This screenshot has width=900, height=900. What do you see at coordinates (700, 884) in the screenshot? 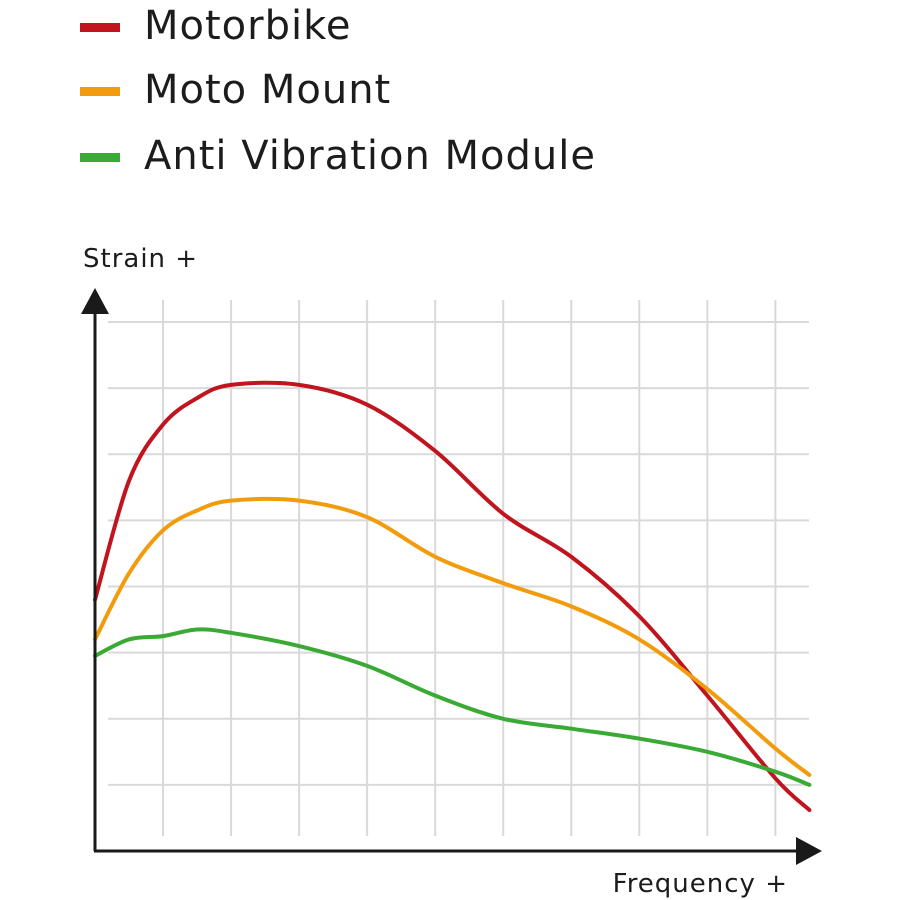
I see `x-axis-label: Frequency +` at bounding box center [700, 884].